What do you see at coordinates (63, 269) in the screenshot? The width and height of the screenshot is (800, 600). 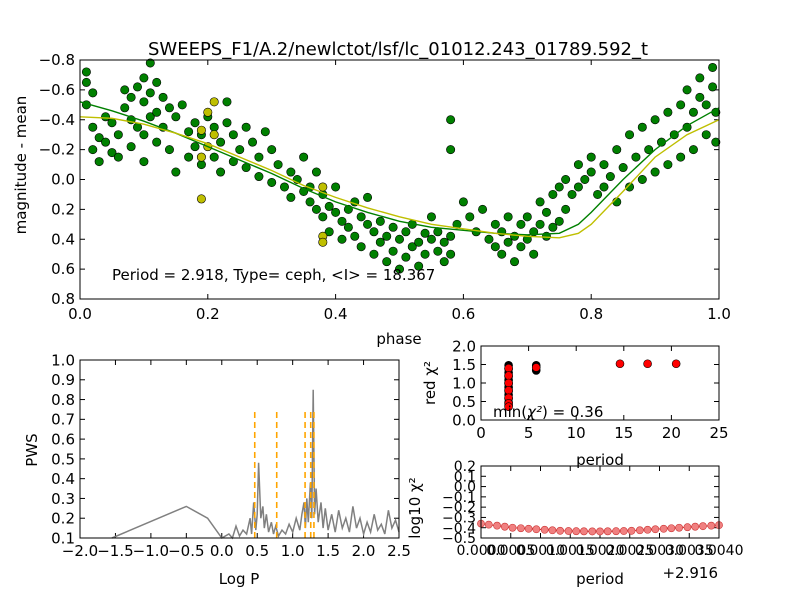 I see `lightcurve-ytick-label: 0.6` at bounding box center [63, 269].